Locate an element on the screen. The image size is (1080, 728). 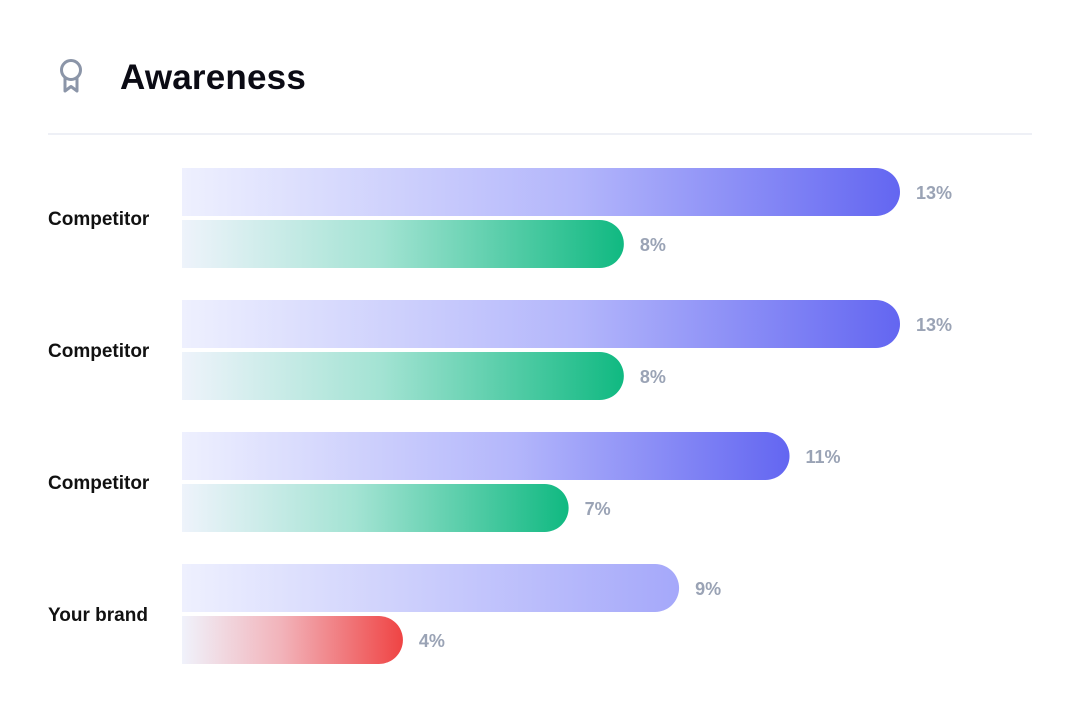
award-ribbon-icon is located at coordinates (71, 78).